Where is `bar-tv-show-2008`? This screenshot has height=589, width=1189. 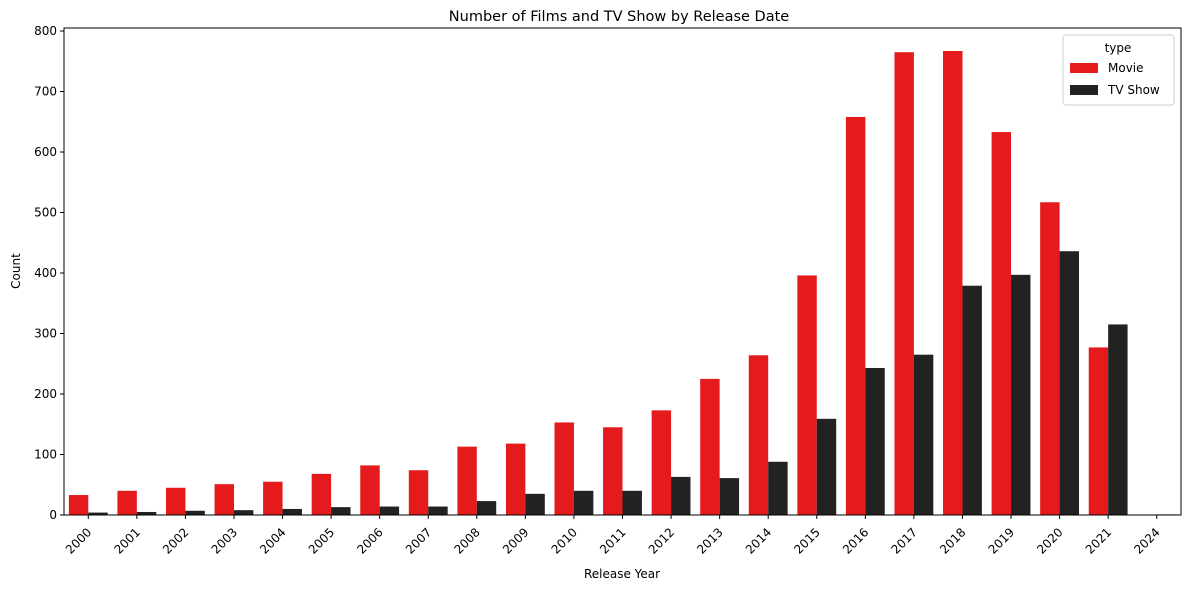
bar-tv-show-2008 is located at coordinates (486, 508).